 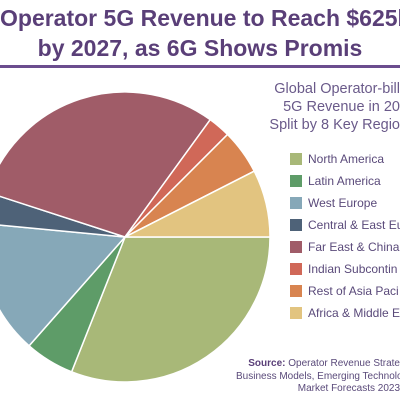 I want to click on legend-label: Far East & China, so click(x=354, y=247).